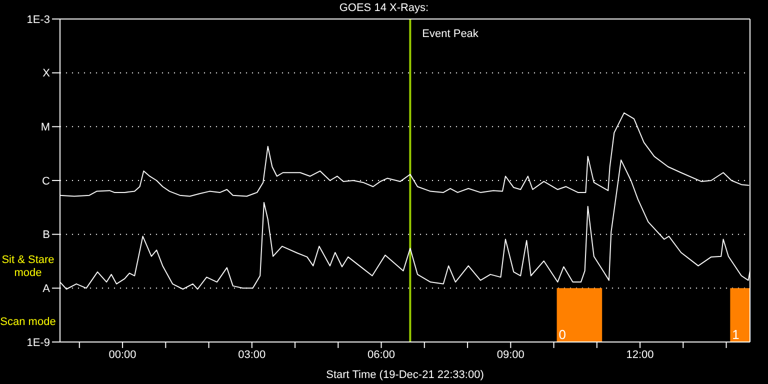  I want to click on text: Sit & Stare mode, so click(28, 267).